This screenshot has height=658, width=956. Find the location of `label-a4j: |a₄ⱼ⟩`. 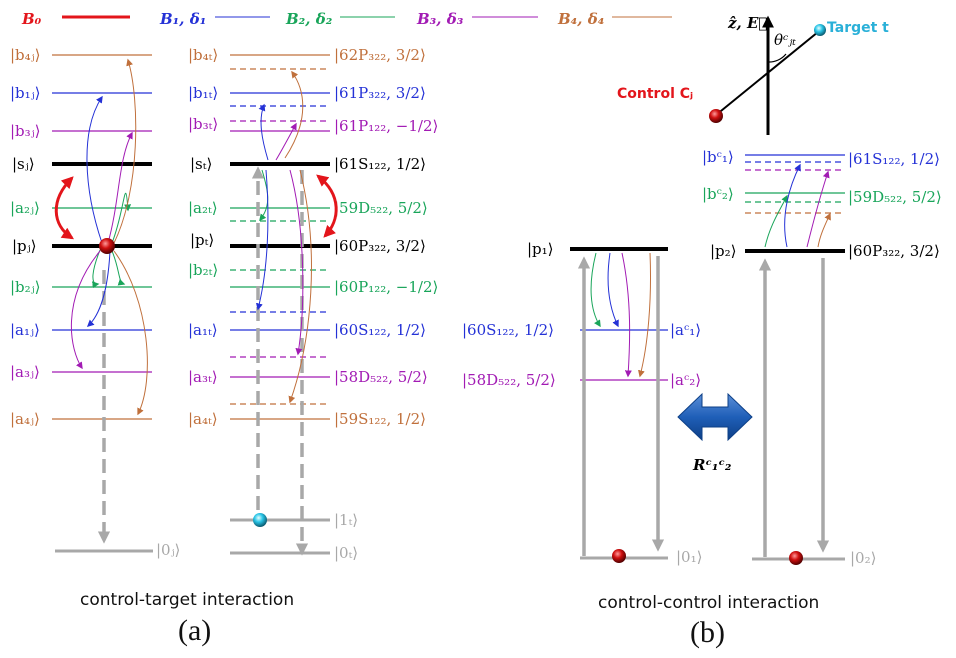

label-a4j: |a₄ⱼ⟩ is located at coordinates (25, 419).